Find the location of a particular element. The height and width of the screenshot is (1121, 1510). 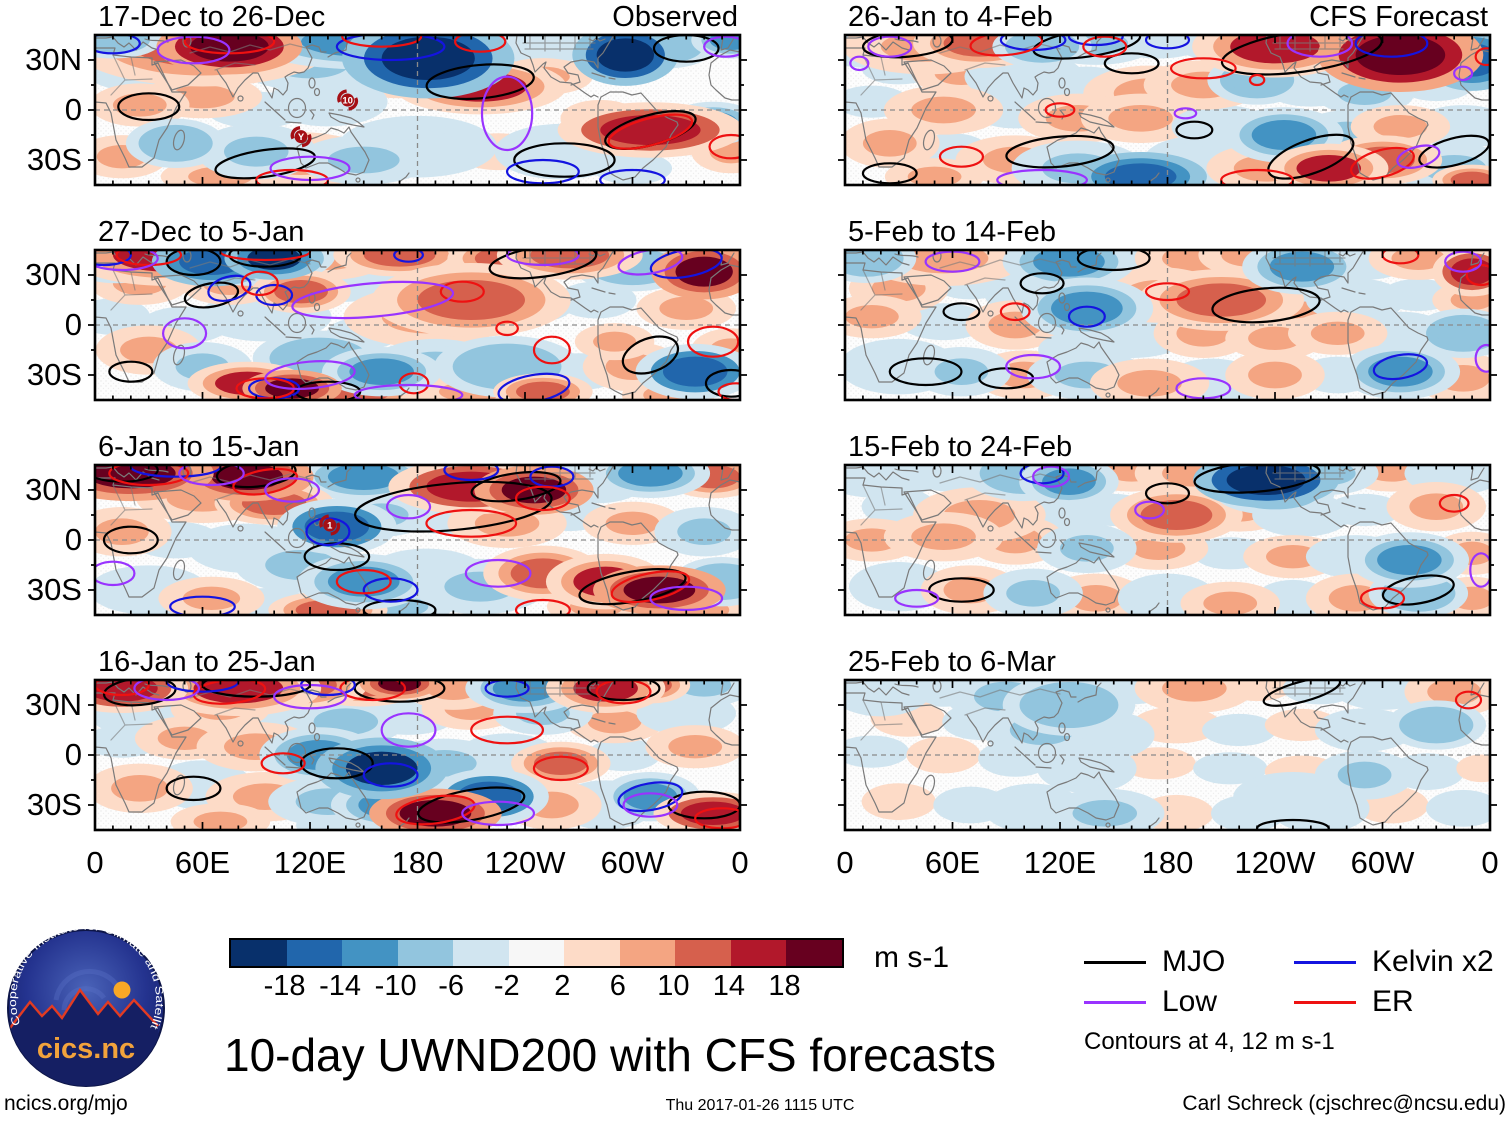

legend-item-kelvin-x2: Kelvin x2 is located at coordinates (1399, 962).